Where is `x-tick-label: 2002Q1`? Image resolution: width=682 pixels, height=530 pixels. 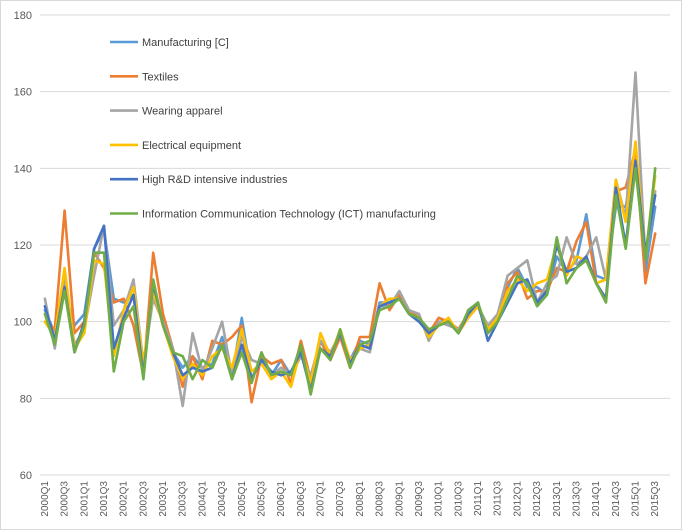 x-tick-label: 2002Q1 is located at coordinates (124, 499).